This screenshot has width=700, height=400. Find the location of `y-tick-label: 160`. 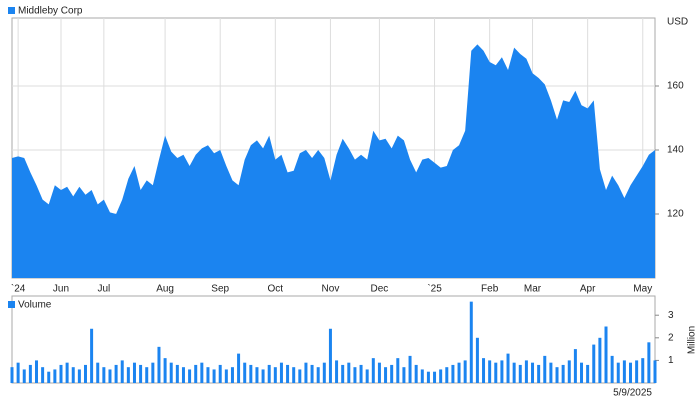

y-tick-label: 160 is located at coordinates (675, 86).